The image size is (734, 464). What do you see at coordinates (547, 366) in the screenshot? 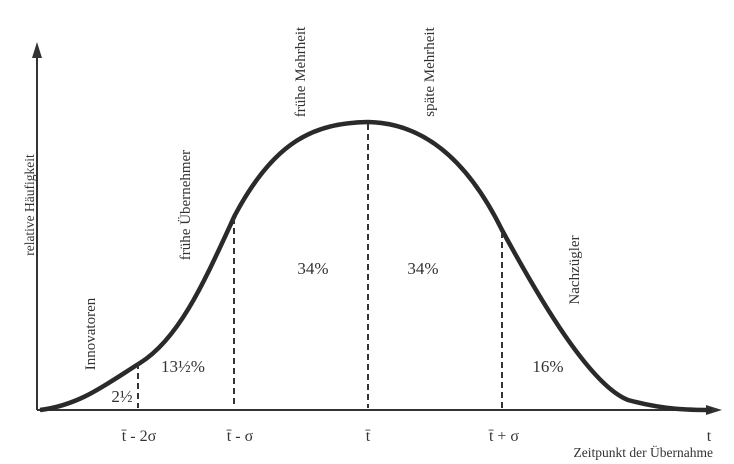
I see `percent-laggards: 16%` at bounding box center [547, 366].